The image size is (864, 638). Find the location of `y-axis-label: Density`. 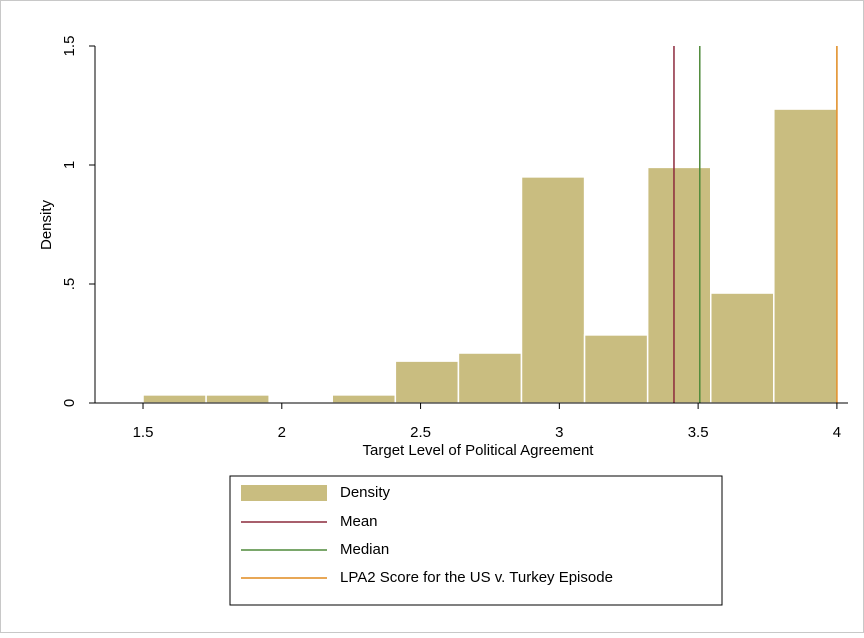

y-axis-label: Density is located at coordinates (46, 224).